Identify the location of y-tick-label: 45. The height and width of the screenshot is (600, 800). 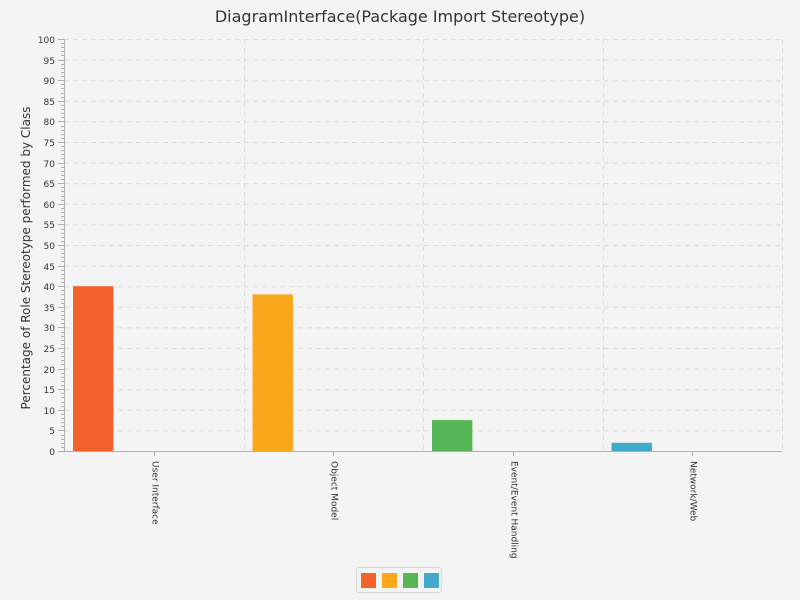
(49, 268).